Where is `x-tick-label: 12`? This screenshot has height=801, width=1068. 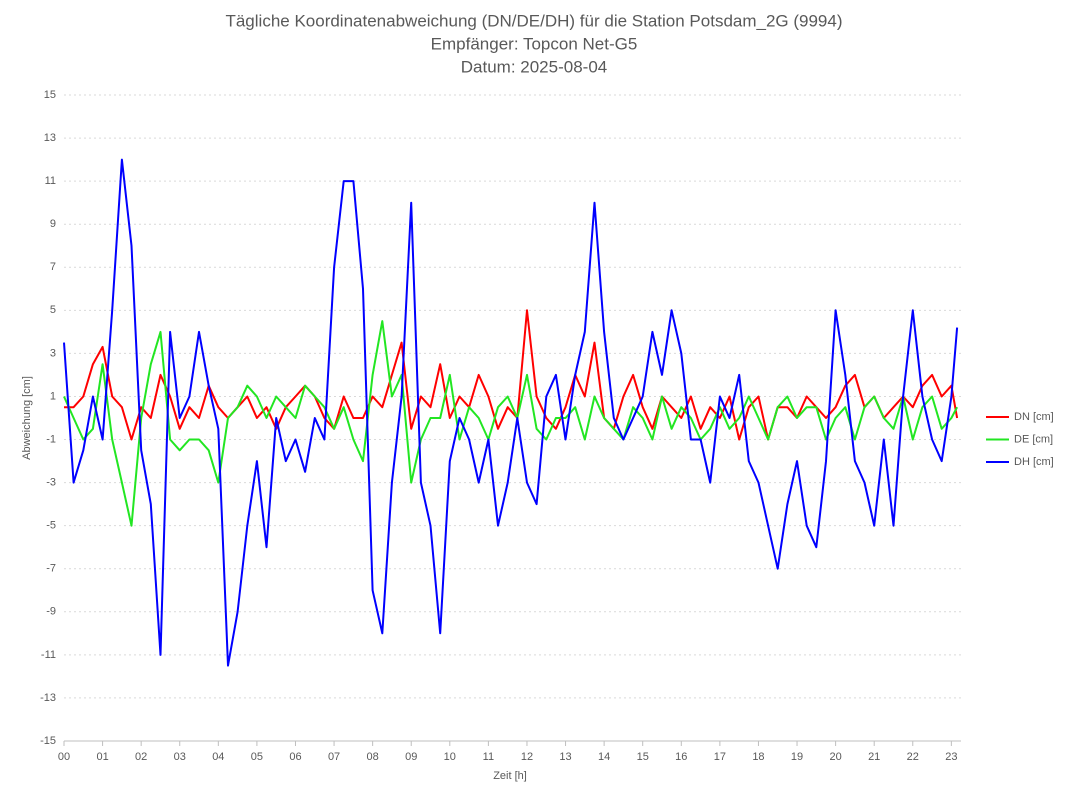
x-tick-label: 12 is located at coordinates (527, 757).